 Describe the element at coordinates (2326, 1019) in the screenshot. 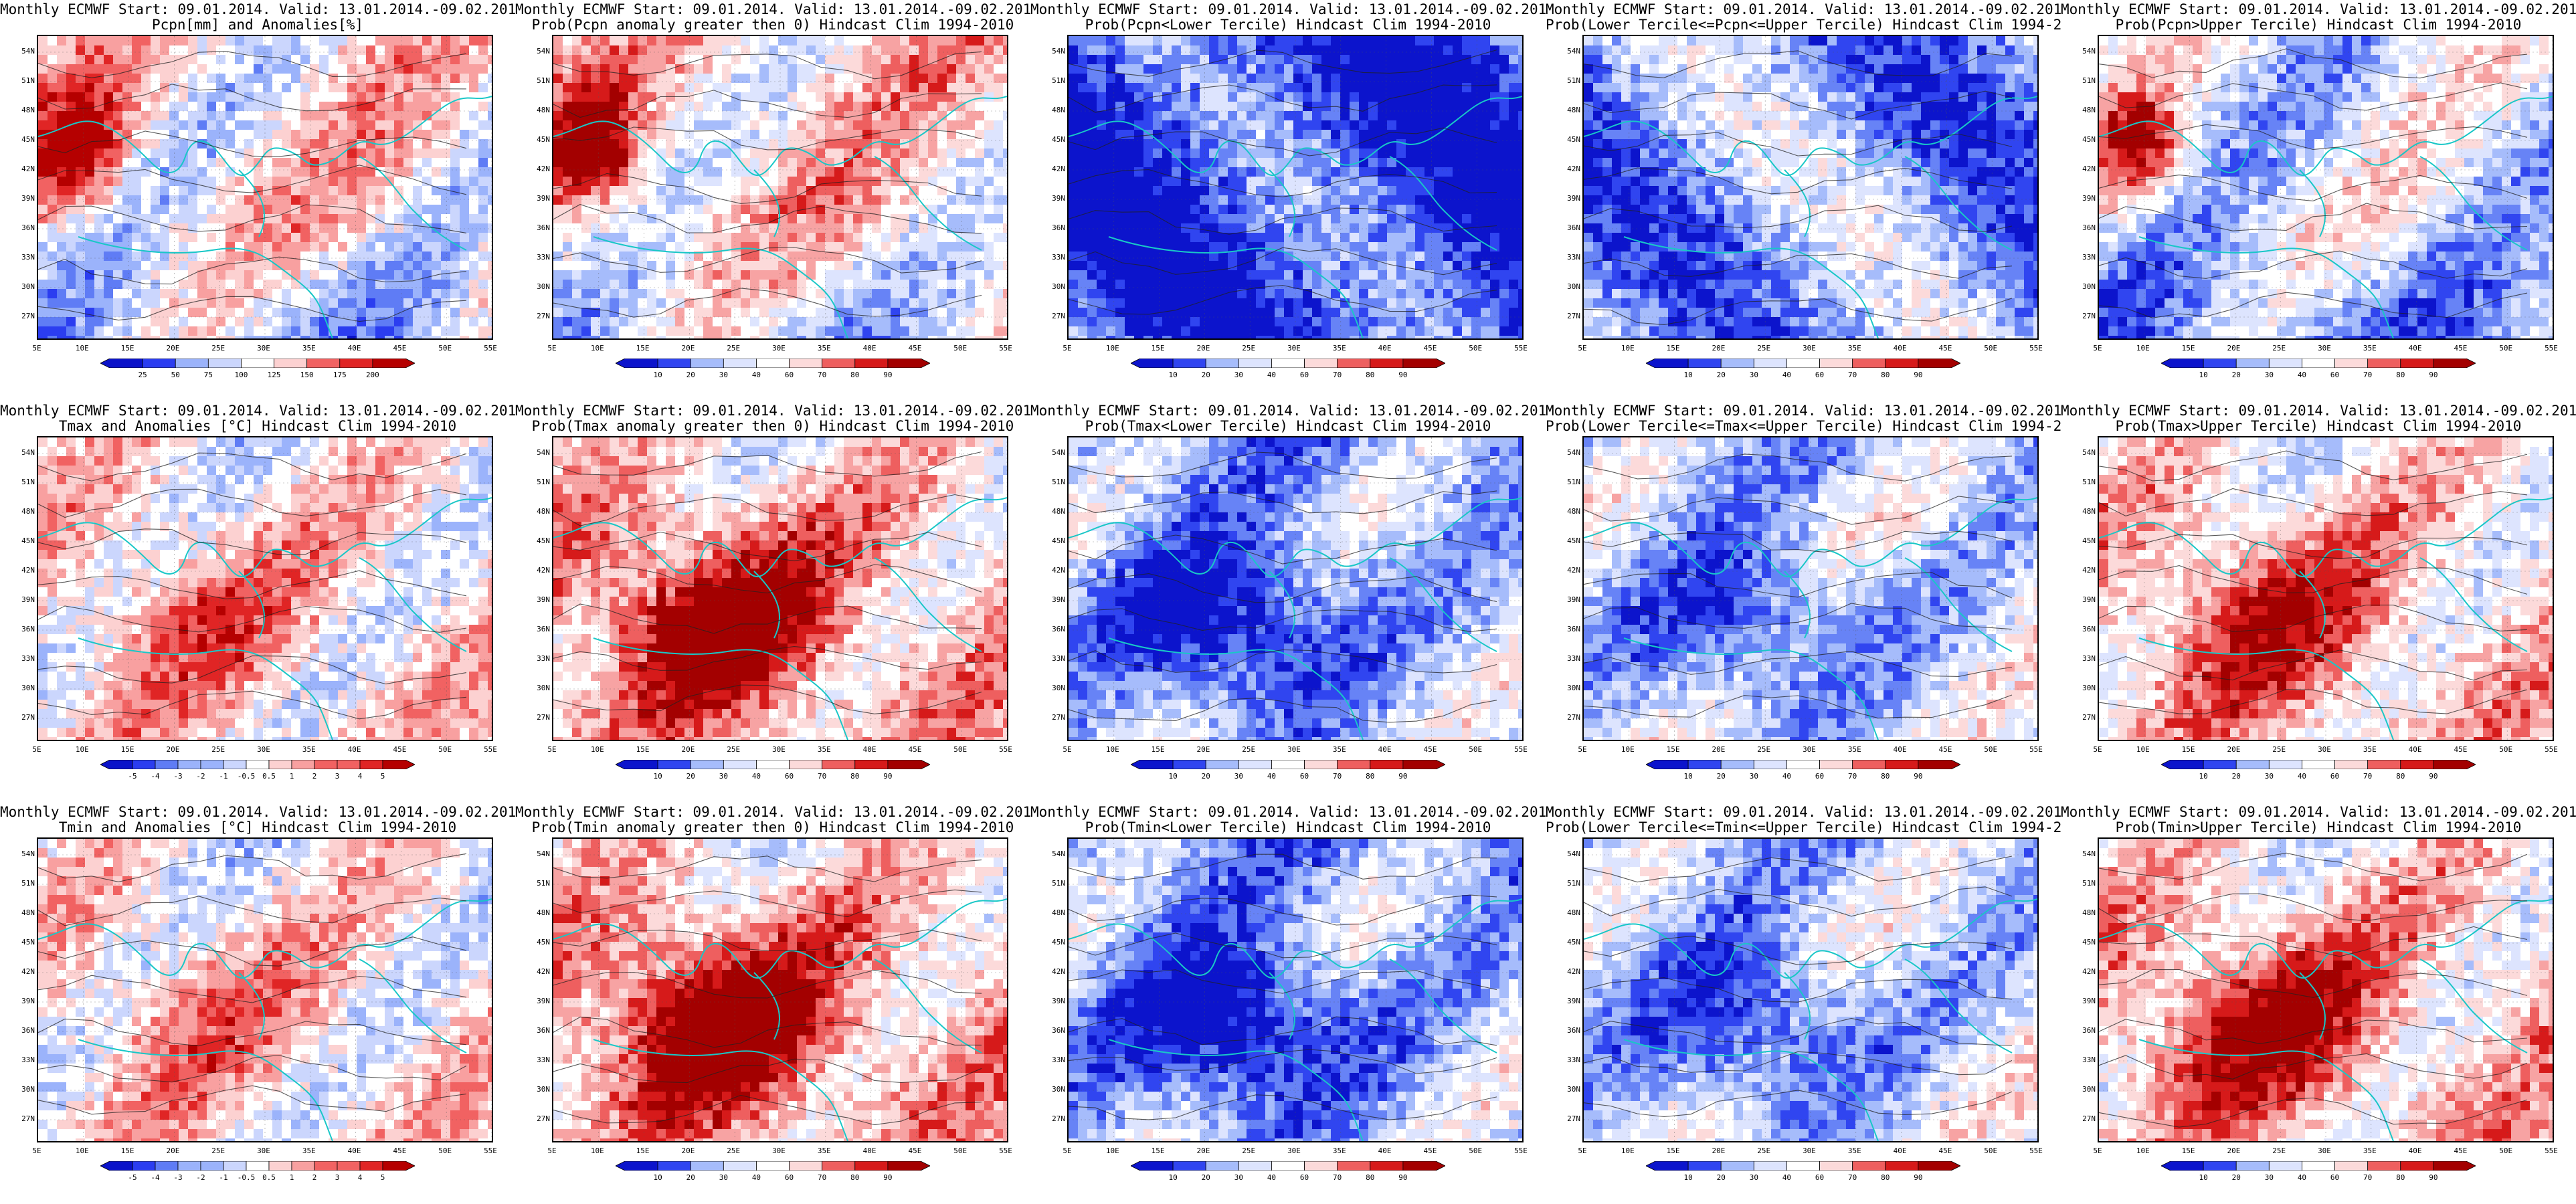

I see `coastline-lines` at that location.